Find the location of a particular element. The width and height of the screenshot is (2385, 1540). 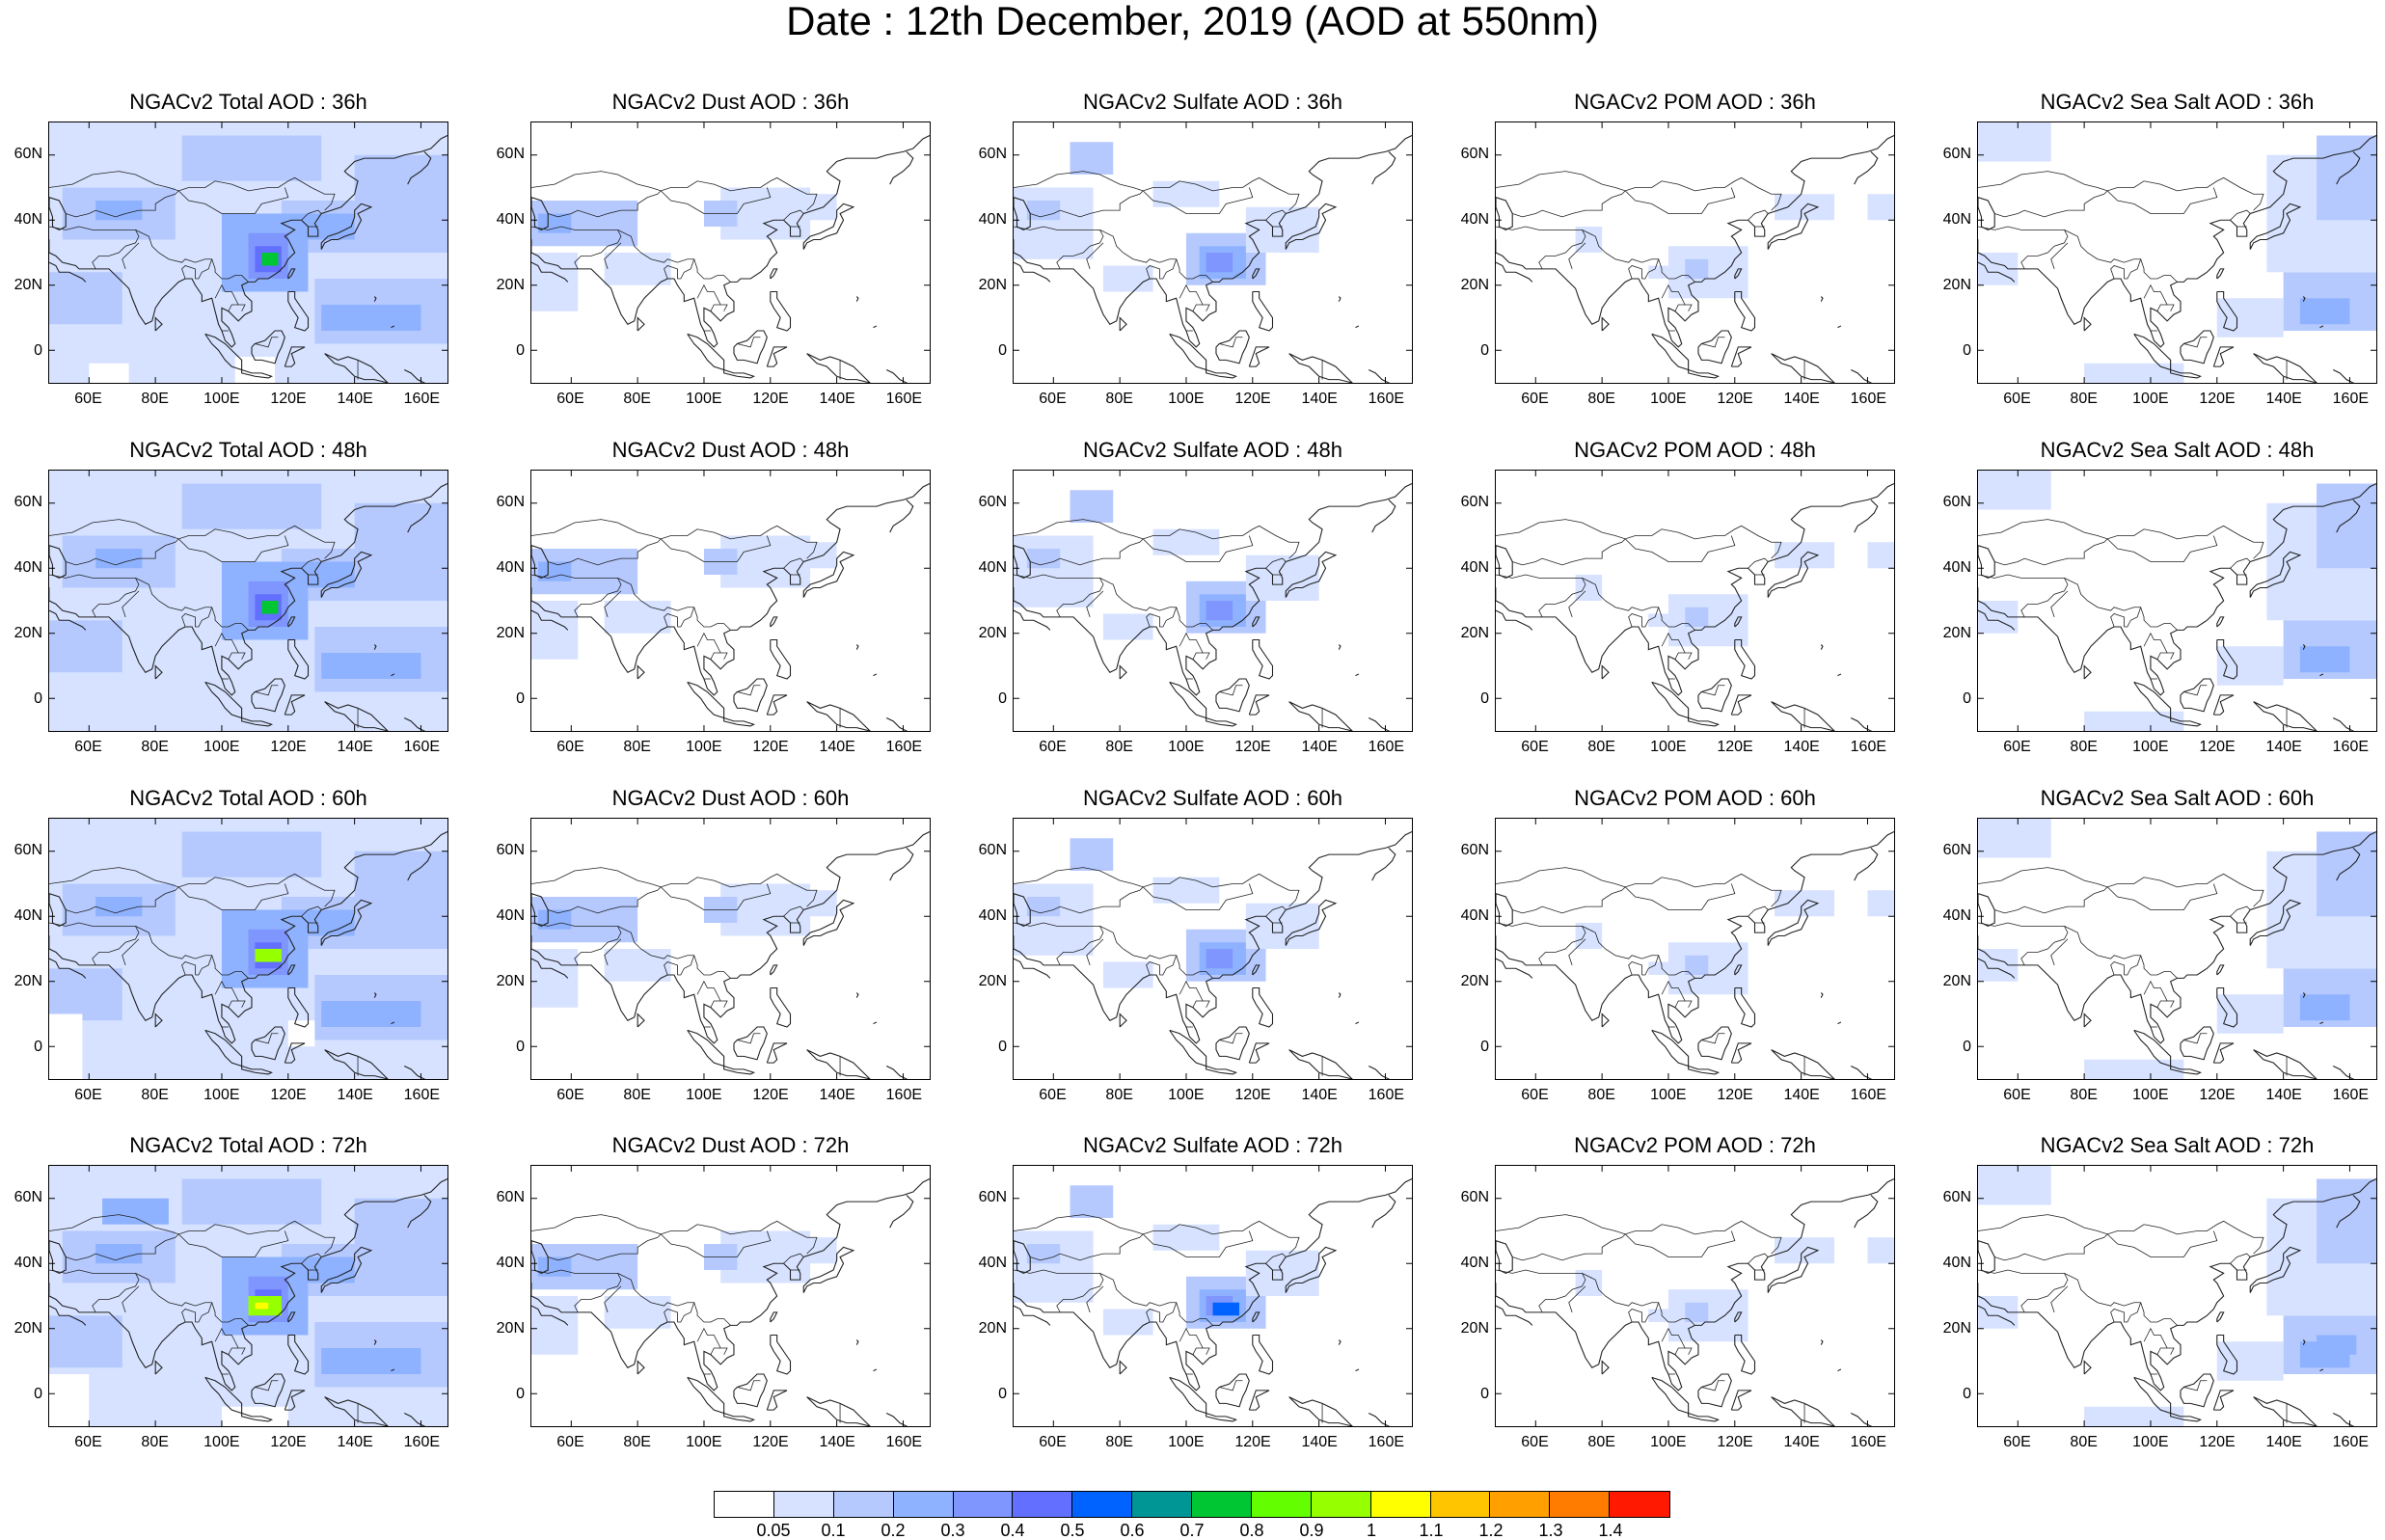

colorbar-label: 1.4 is located at coordinates (1610, 1530).